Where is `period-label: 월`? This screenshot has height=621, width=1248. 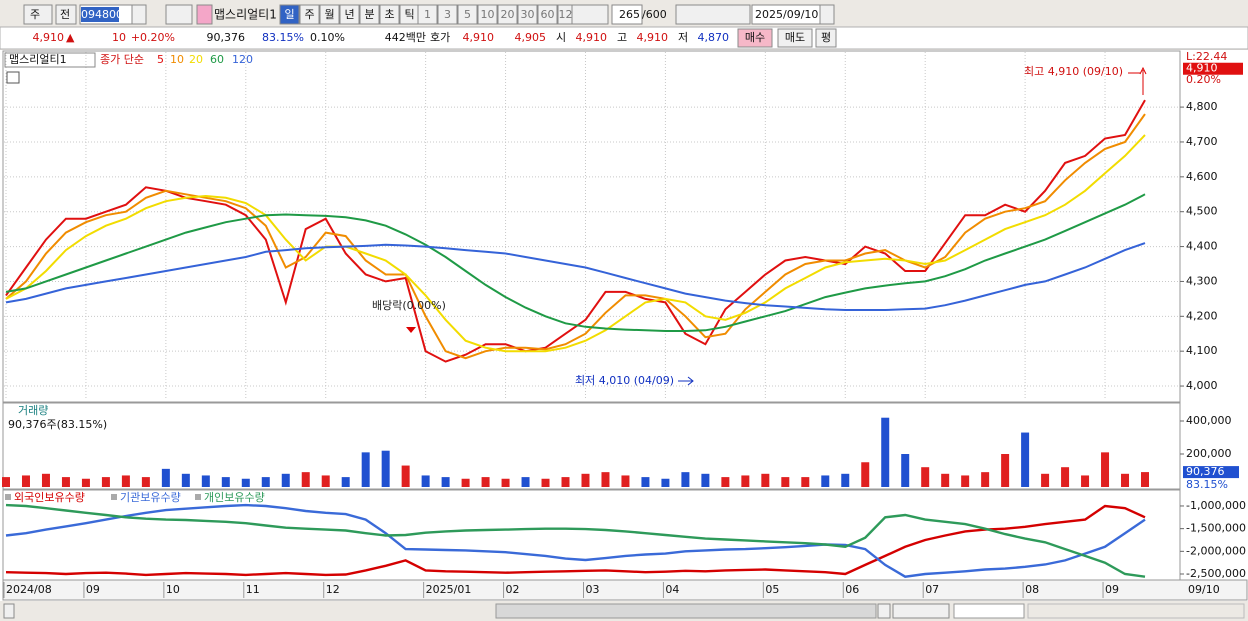 period-label: 월 is located at coordinates (329, 14).